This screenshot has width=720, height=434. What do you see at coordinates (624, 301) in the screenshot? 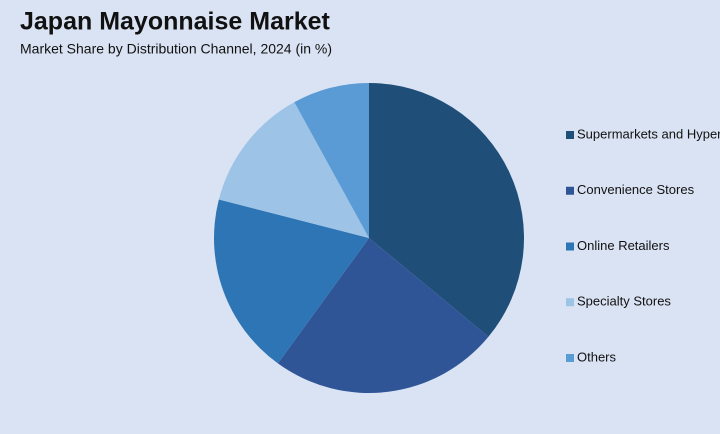
I see `legend-label: Specialty Stores` at bounding box center [624, 301].